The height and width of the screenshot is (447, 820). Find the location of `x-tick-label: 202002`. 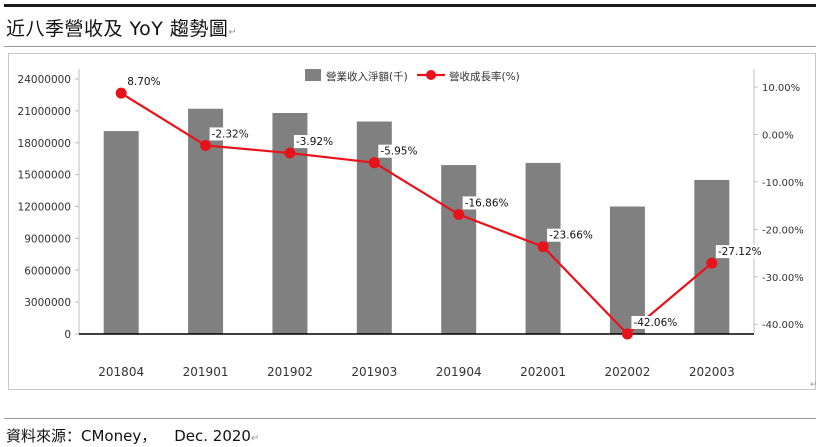

x-tick-label: 202002 is located at coordinates (628, 372).